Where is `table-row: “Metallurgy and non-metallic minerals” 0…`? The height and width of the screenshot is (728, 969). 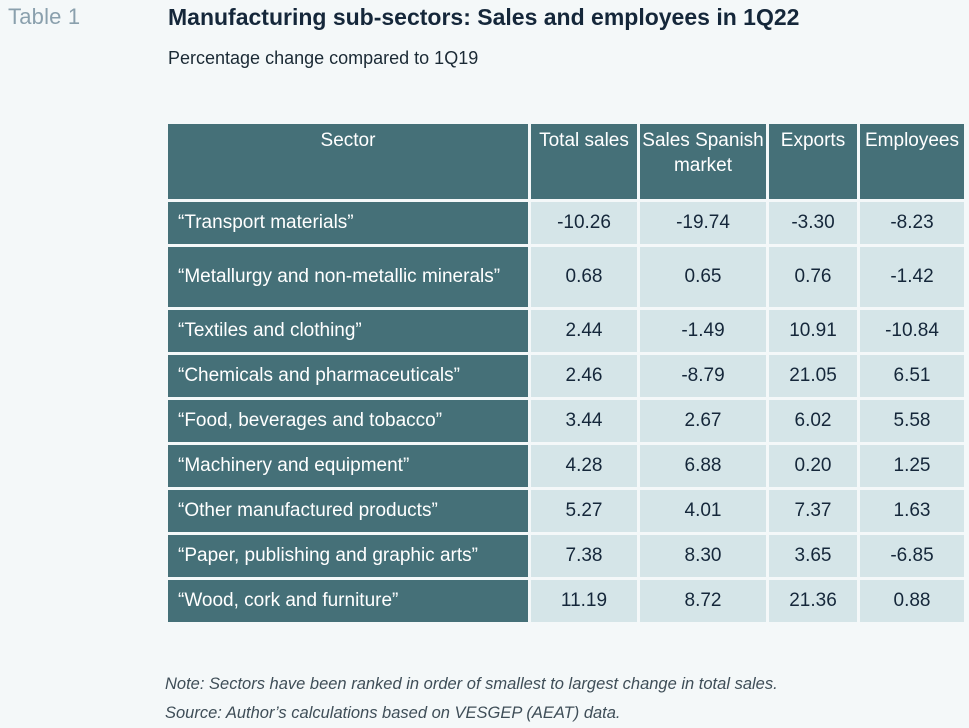 table-row: “Metallurgy and non-metallic minerals” 0… is located at coordinates (566, 277).